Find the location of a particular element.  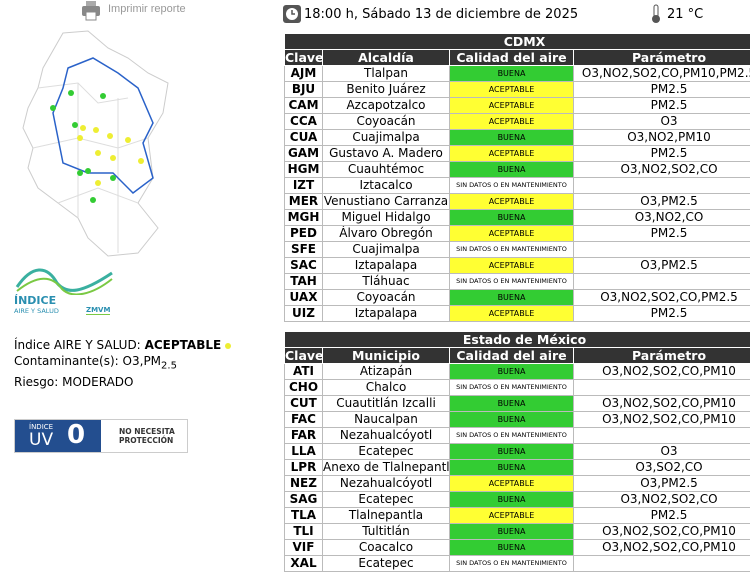

parameters: O3 is located at coordinates (661, 451).